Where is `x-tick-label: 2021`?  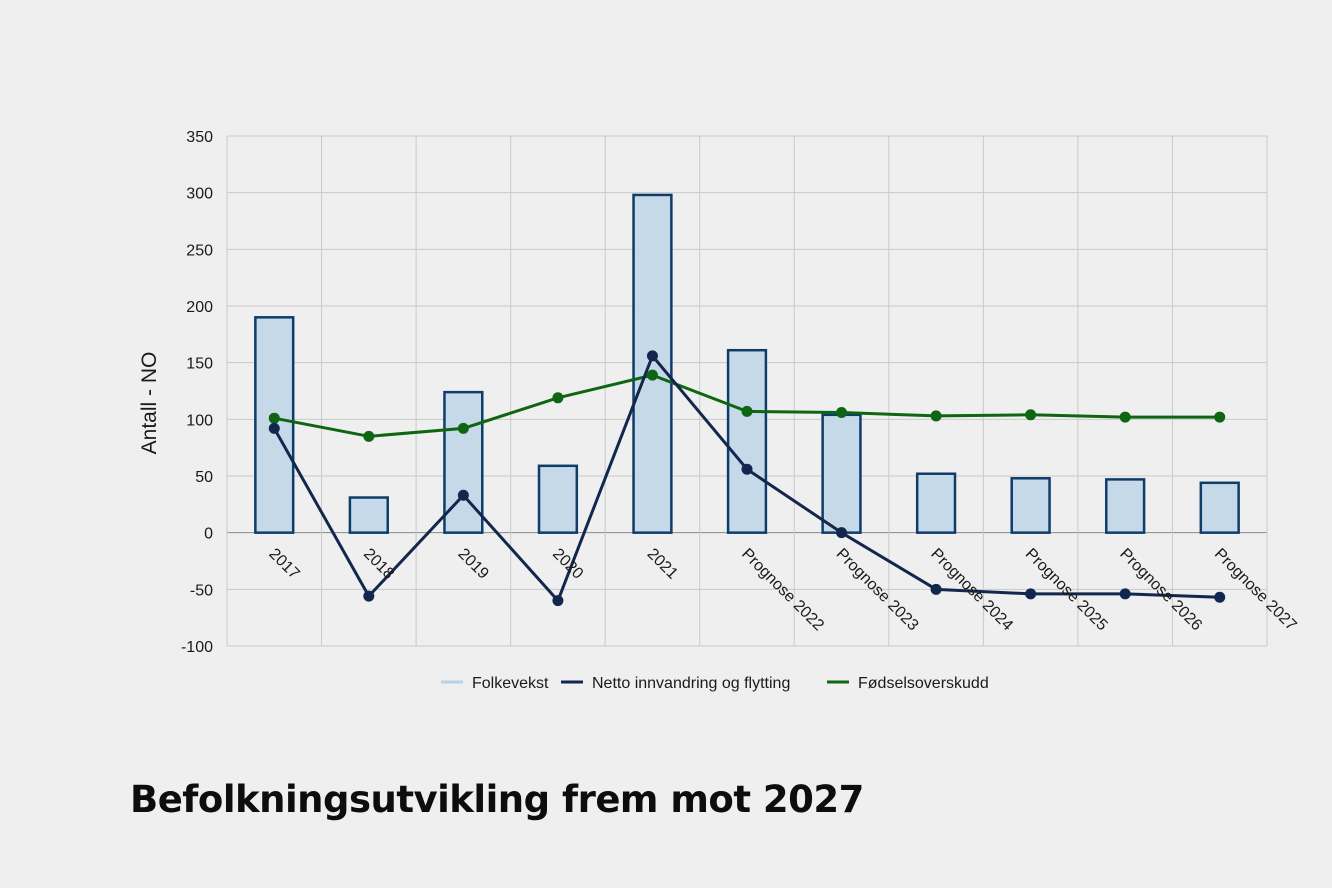 x-tick-label: 2021 is located at coordinates (662, 563).